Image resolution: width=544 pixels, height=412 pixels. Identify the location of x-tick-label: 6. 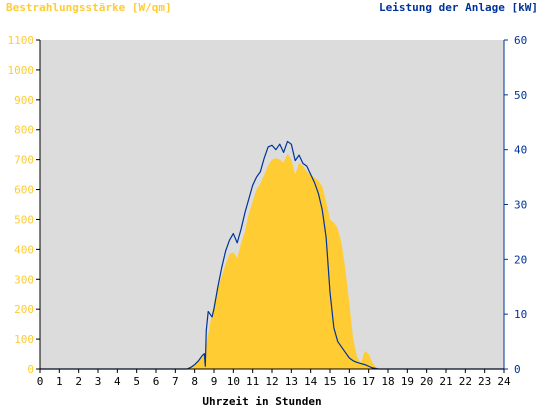
(156, 381).